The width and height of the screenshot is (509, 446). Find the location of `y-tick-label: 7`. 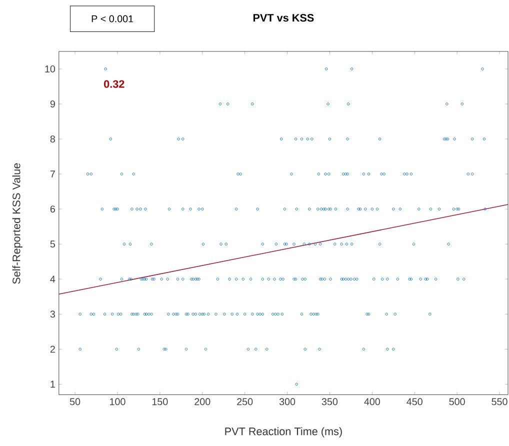

y-tick-label: 7 is located at coordinates (52, 174).